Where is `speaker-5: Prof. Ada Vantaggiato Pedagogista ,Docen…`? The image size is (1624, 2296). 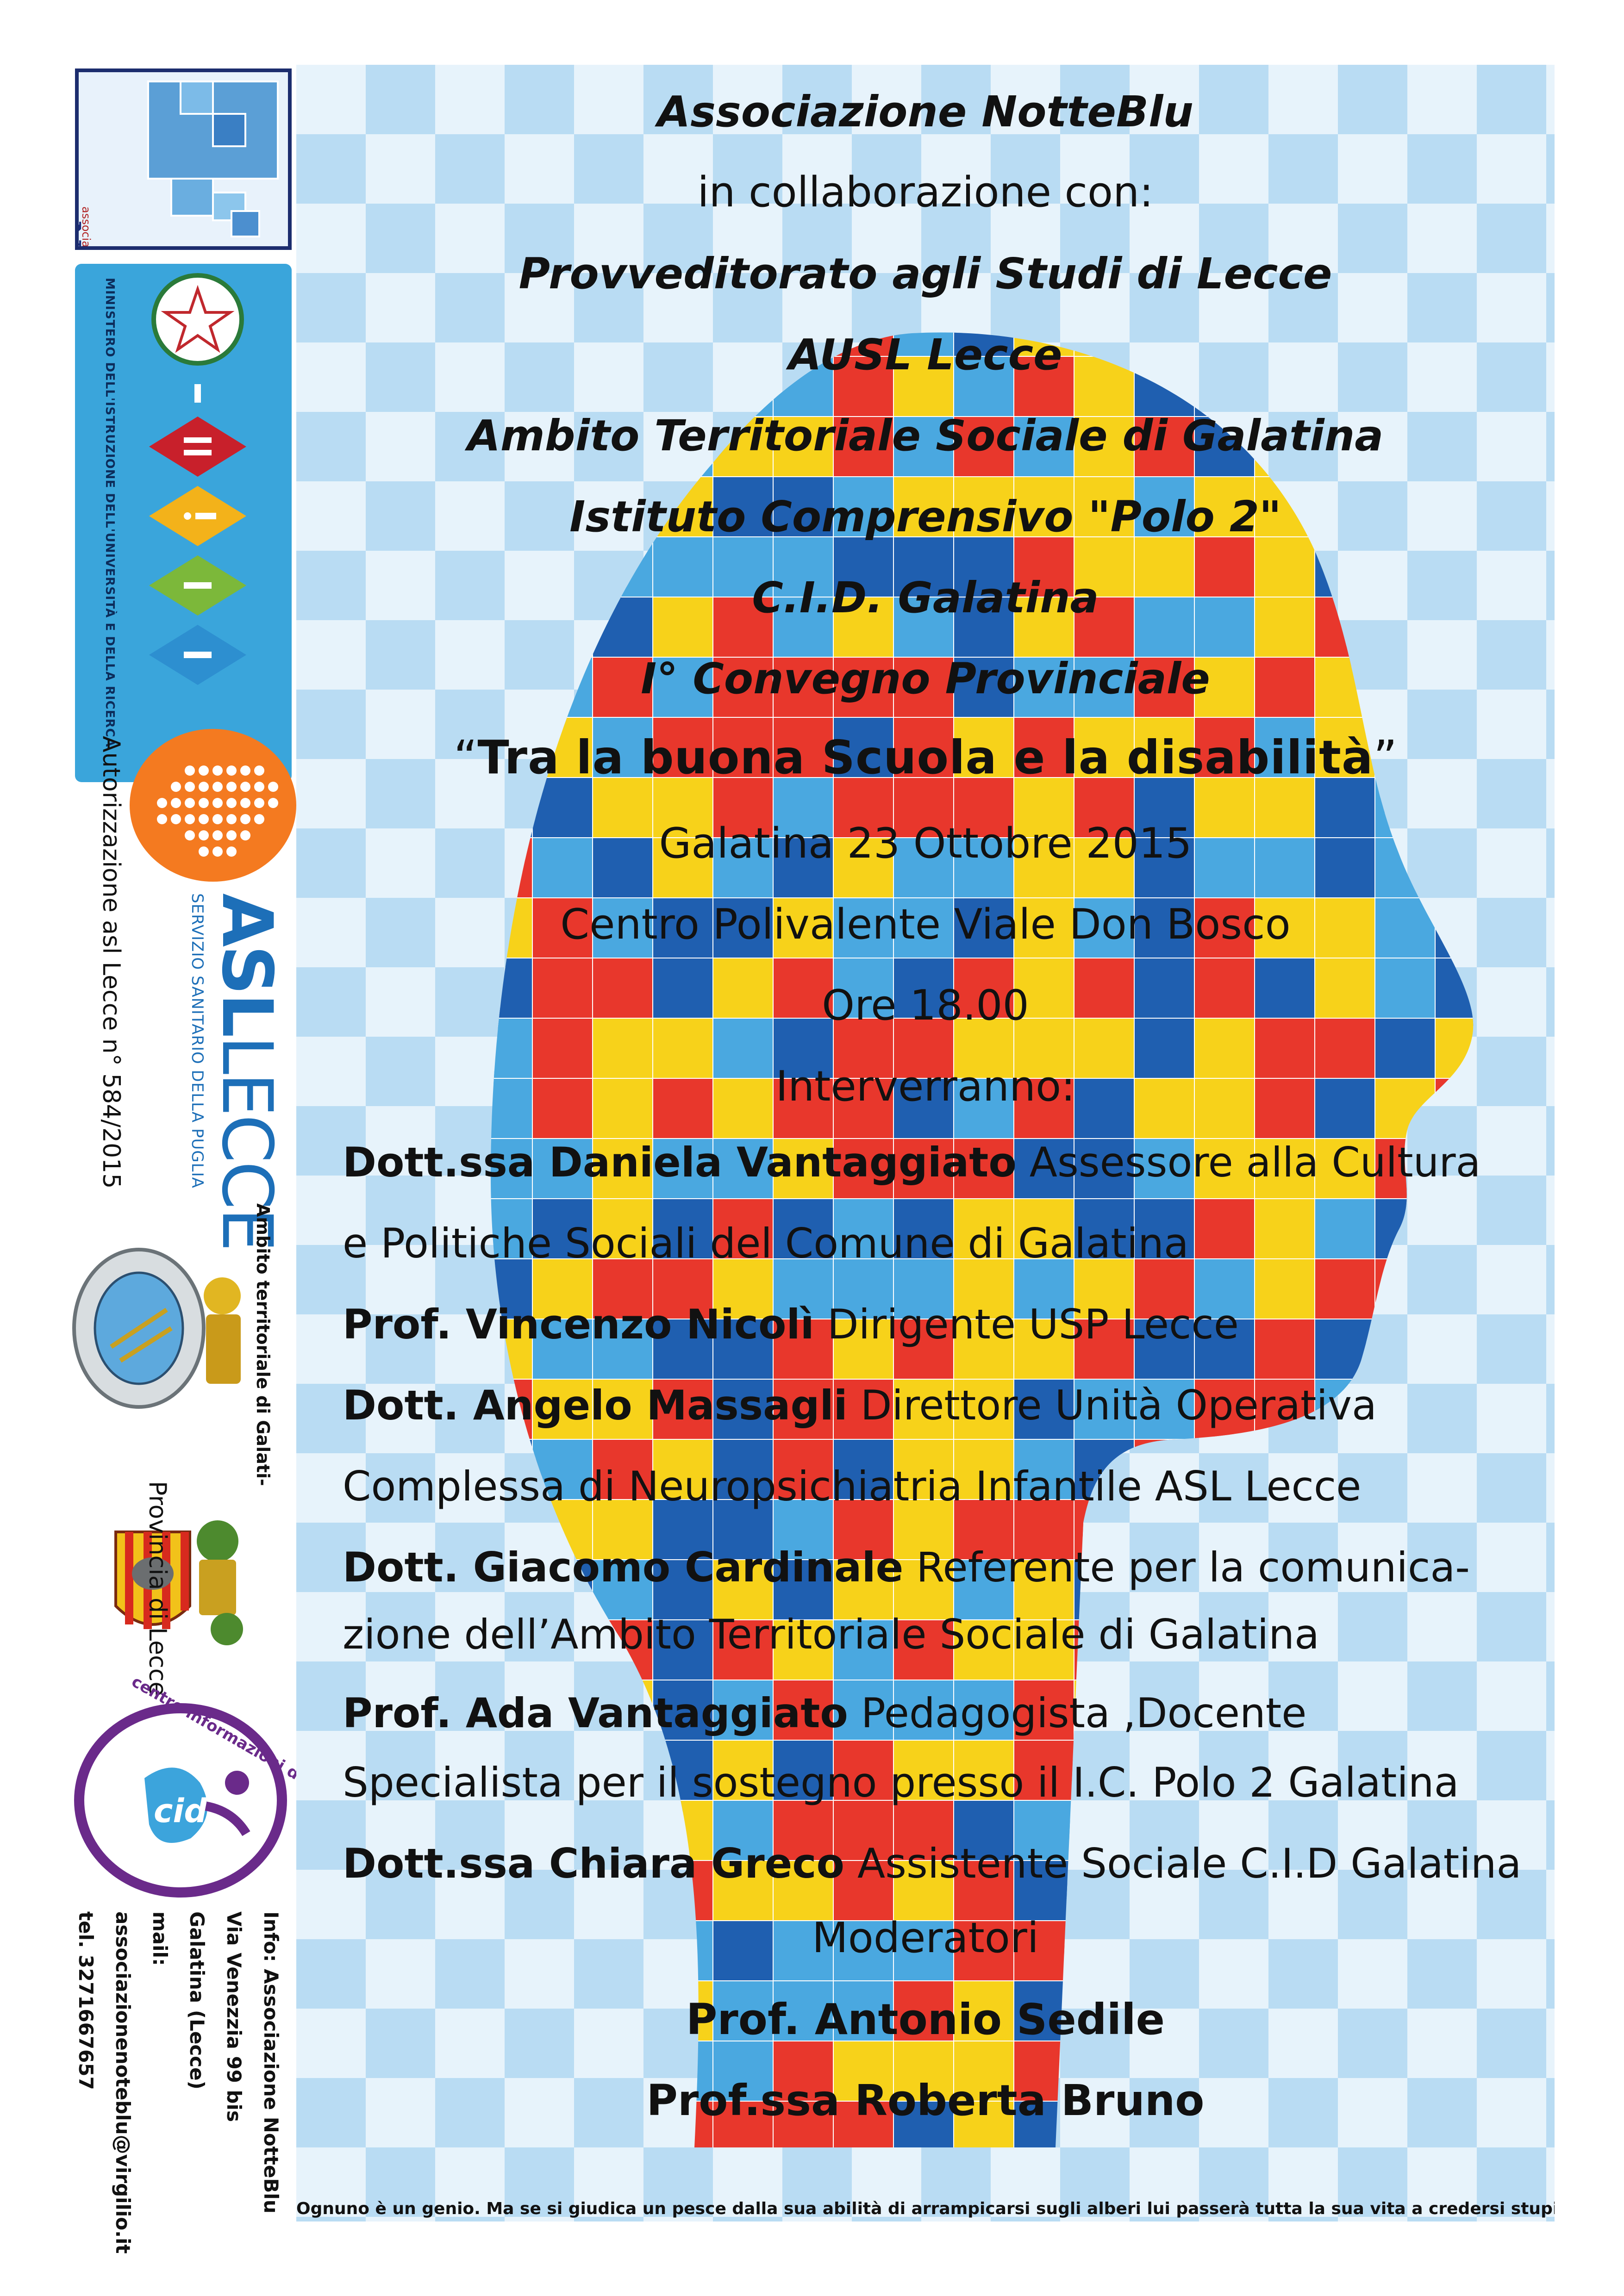
speaker-5: Prof. Ada Vantaggiato Pedagogista ,Docen… is located at coordinates (944, 1713).